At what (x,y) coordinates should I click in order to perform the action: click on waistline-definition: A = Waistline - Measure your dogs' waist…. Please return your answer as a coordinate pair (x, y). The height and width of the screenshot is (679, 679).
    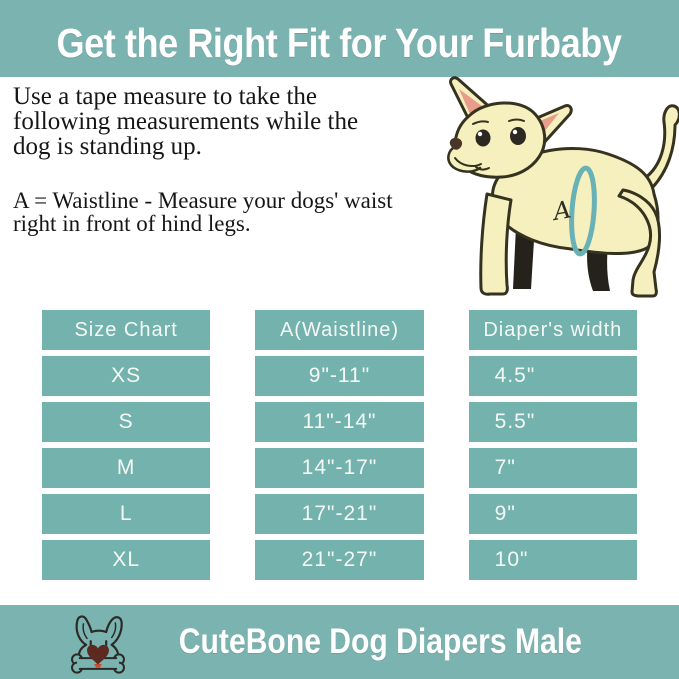
    Looking at the image, I should click on (228, 212).